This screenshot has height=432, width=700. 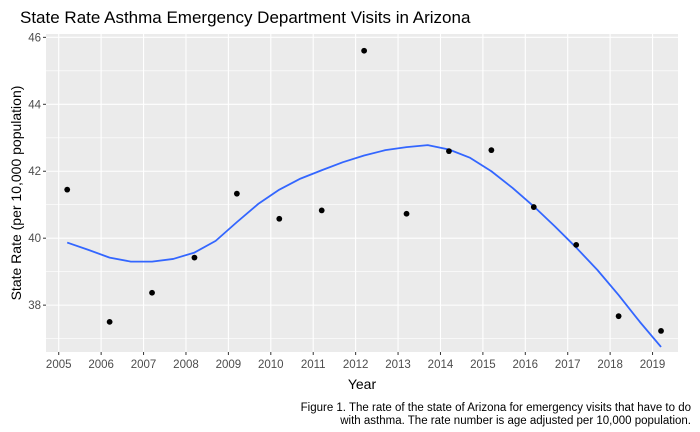 I want to click on y-tick-label: 40, so click(x=34, y=239).